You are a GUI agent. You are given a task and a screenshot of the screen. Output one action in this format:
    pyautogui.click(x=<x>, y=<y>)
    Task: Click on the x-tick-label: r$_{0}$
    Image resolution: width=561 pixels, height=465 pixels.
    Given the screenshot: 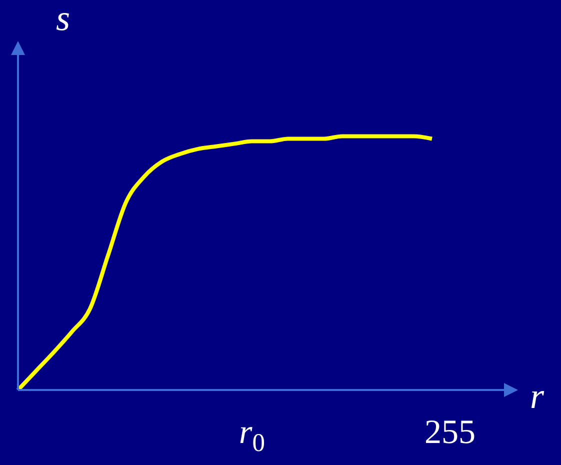 What is the action you would take?
    pyautogui.click(x=252, y=435)
    